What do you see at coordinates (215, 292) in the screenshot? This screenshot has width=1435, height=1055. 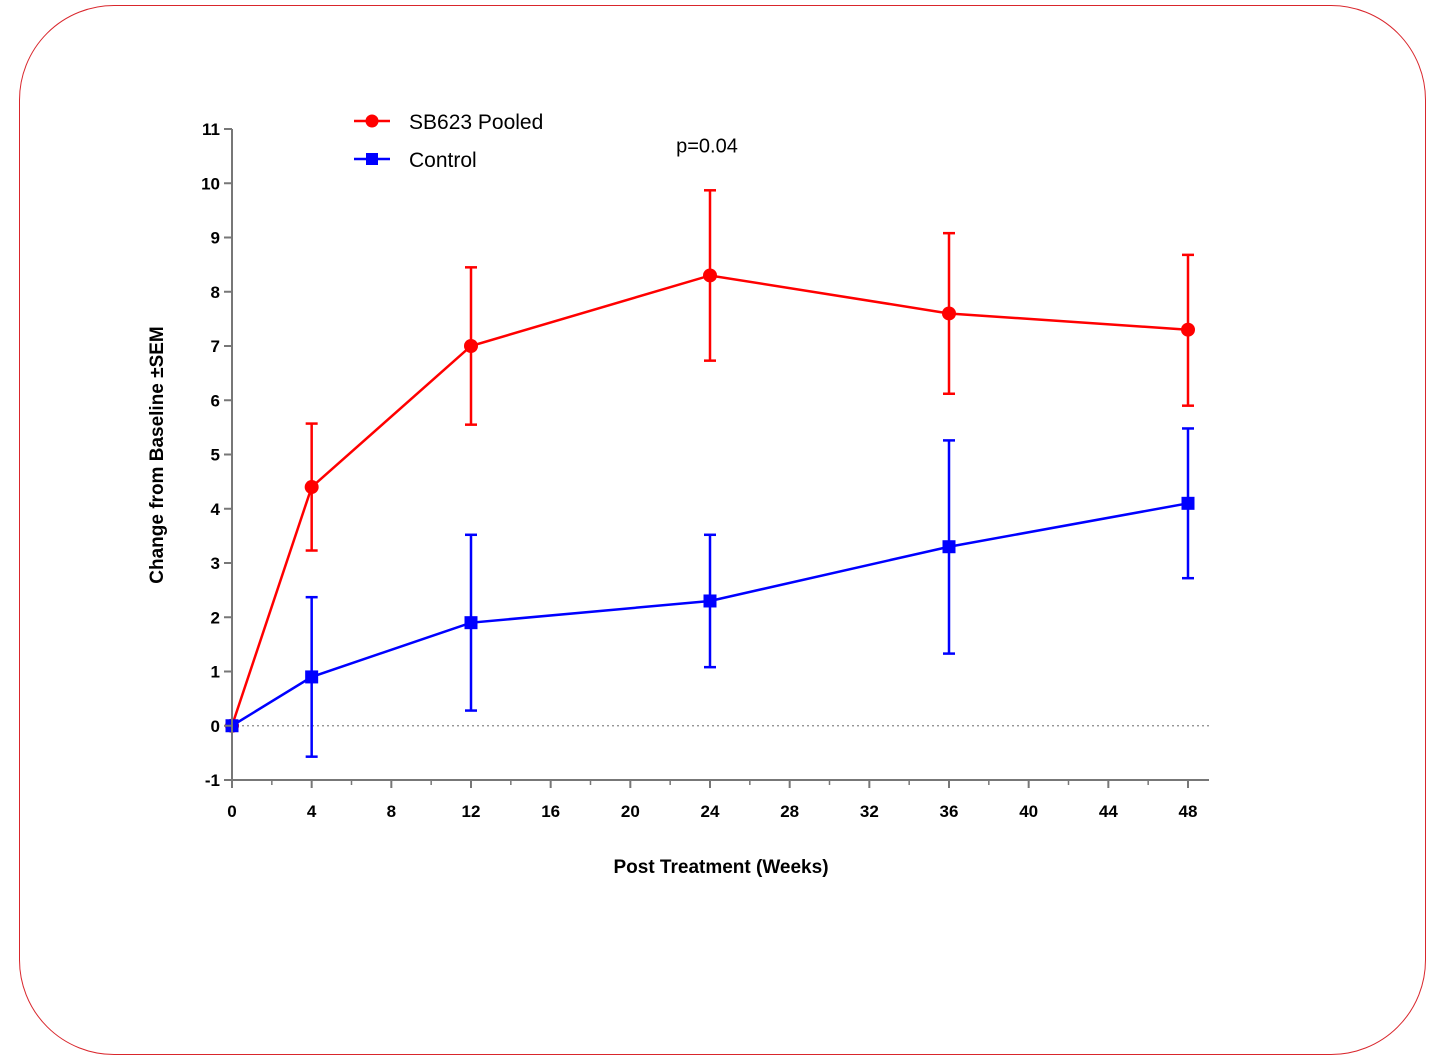 I see `y-tick-label: 8` at bounding box center [215, 292].